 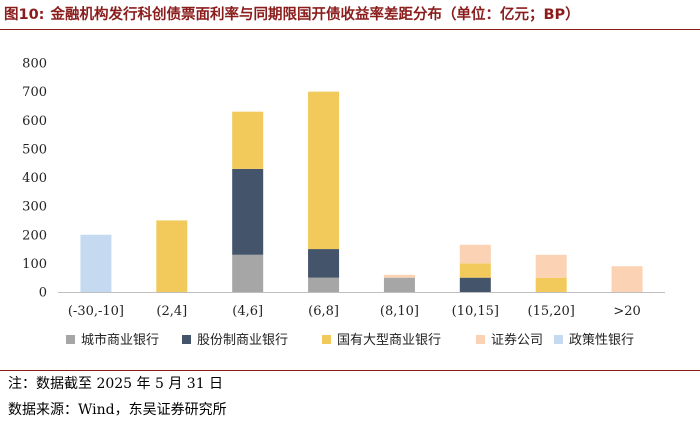 What do you see at coordinates (399, 311) in the screenshot?
I see `x-tick-label: (8,10]` at bounding box center [399, 311].